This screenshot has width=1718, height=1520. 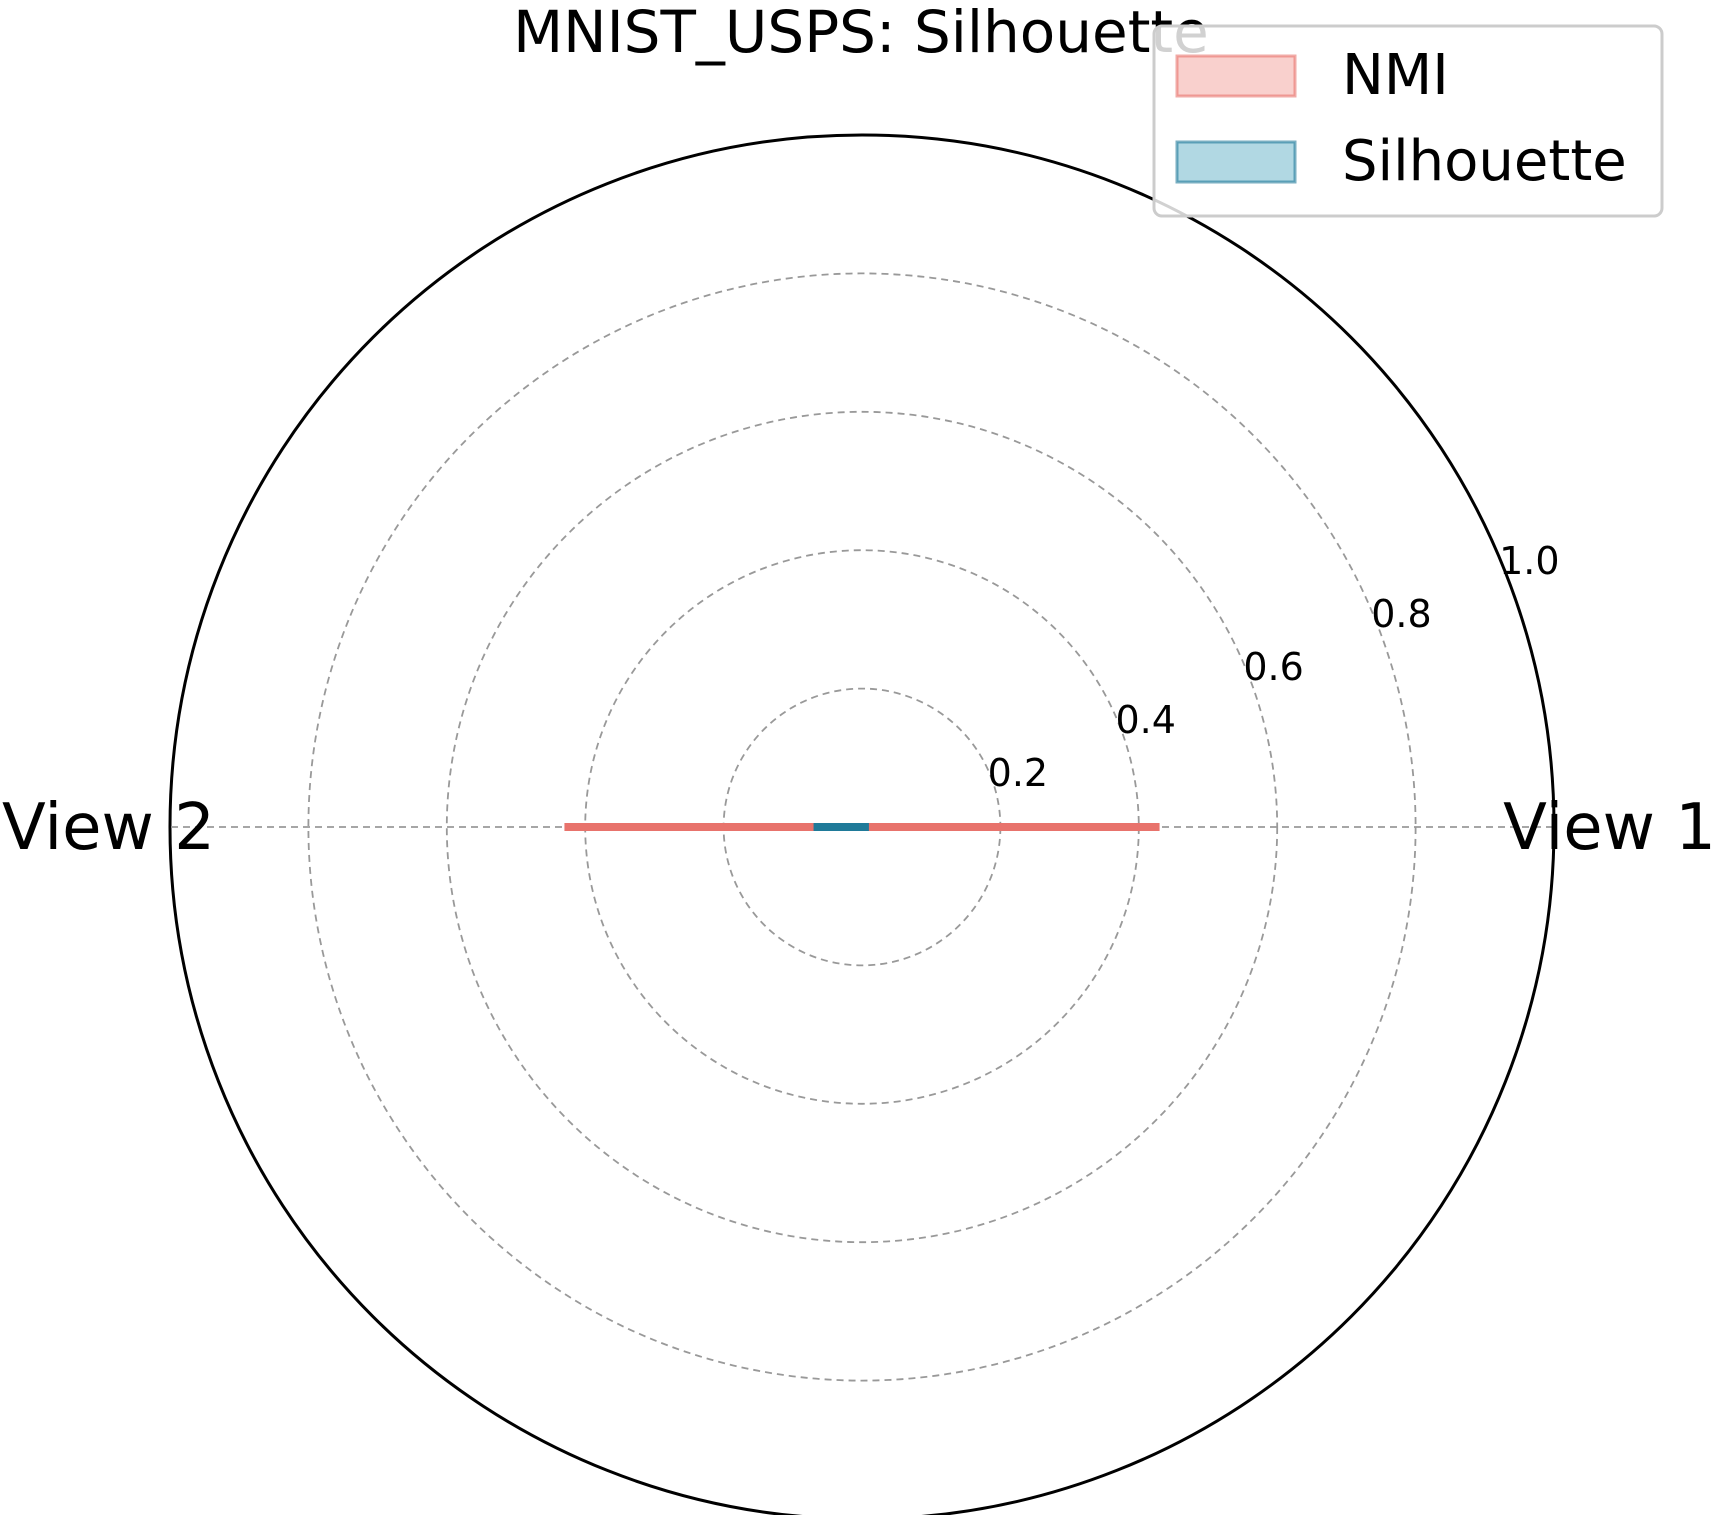 What do you see at coordinates (1529, 561) in the screenshot?
I see `r-tick-label-4: 1.0` at bounding box center [1529, 561].